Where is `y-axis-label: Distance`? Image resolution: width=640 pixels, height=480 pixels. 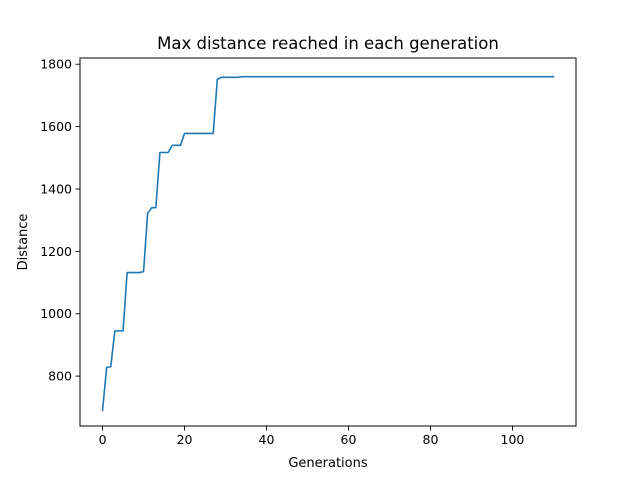 y-axis-label: Distance is located at coordinates (23, 242).